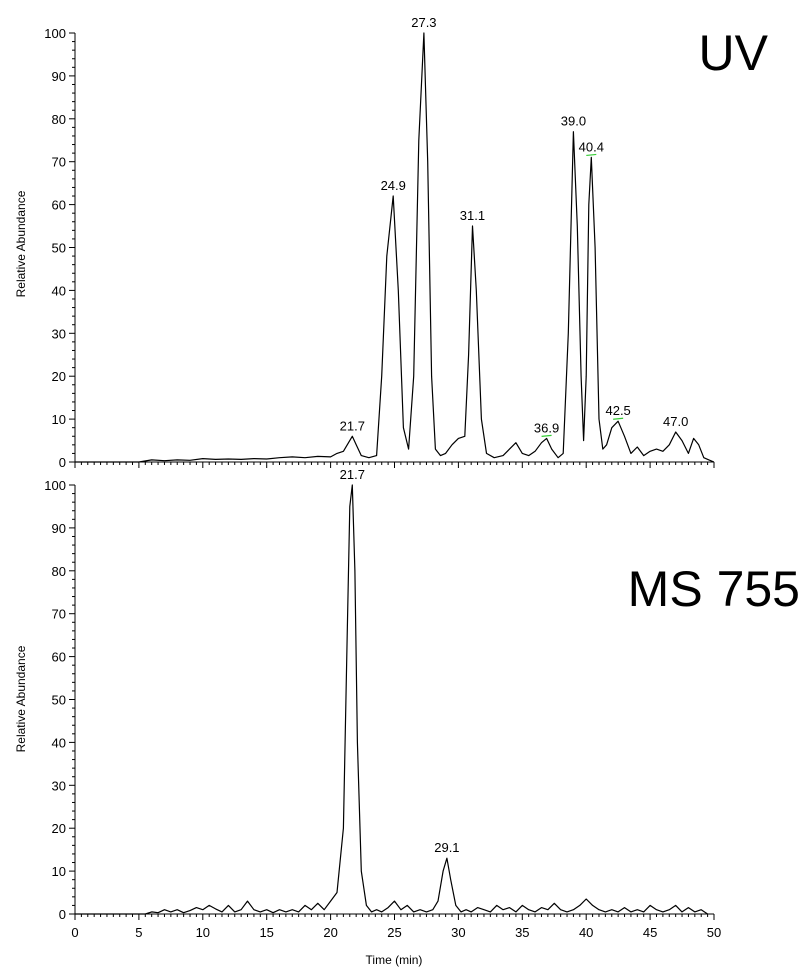 This screenshot has width=802, height=971. I want to click on ms755-y-tick-label: 60, so click(59, 657).